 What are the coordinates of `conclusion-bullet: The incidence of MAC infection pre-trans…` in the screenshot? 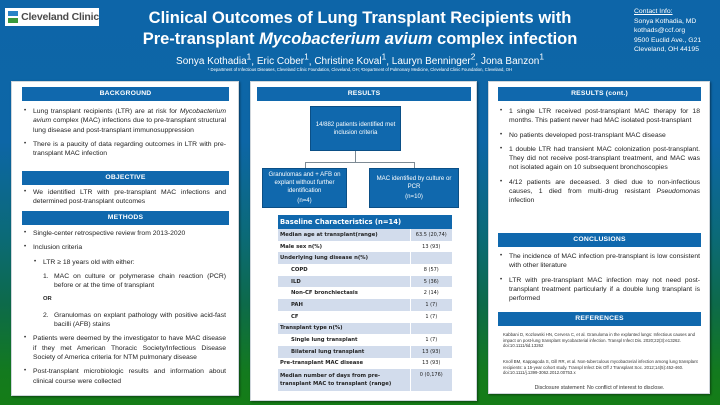 It's located at (600, 261).